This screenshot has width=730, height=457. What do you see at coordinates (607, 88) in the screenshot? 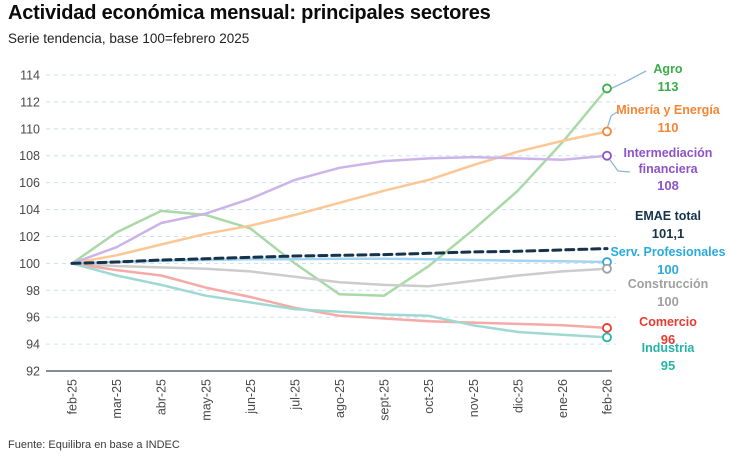
I see `series-endpoint-agro` at bounding box center [607, 88].